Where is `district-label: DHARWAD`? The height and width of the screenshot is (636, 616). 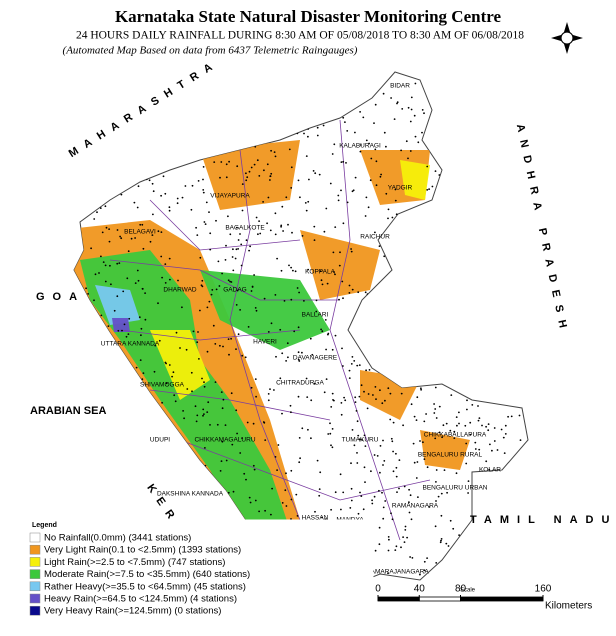
district-label: DHARWAD is located at coordinates (180, 290).